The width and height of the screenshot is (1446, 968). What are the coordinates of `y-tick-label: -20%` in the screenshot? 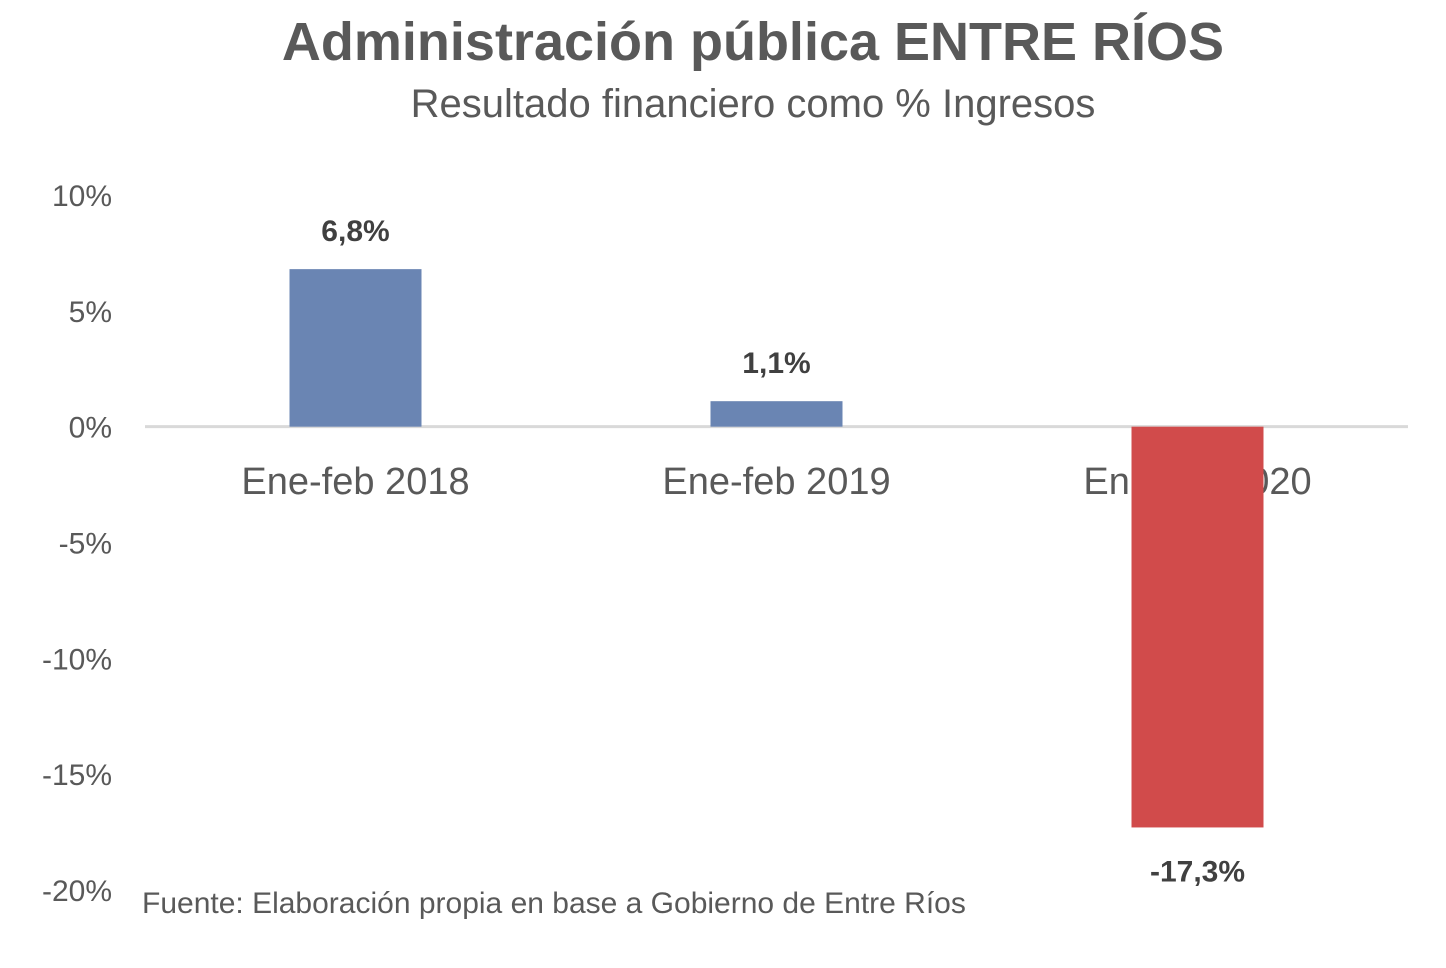 It's located at (77, 891).